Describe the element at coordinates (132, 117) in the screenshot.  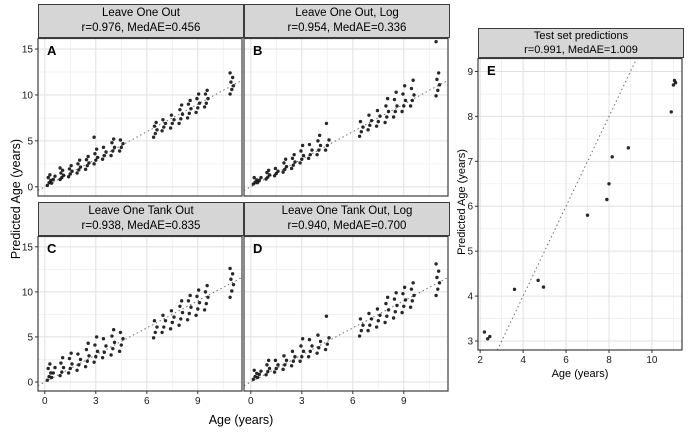
I see `panel-A-plot: 0 5 10 15 A` at that location.